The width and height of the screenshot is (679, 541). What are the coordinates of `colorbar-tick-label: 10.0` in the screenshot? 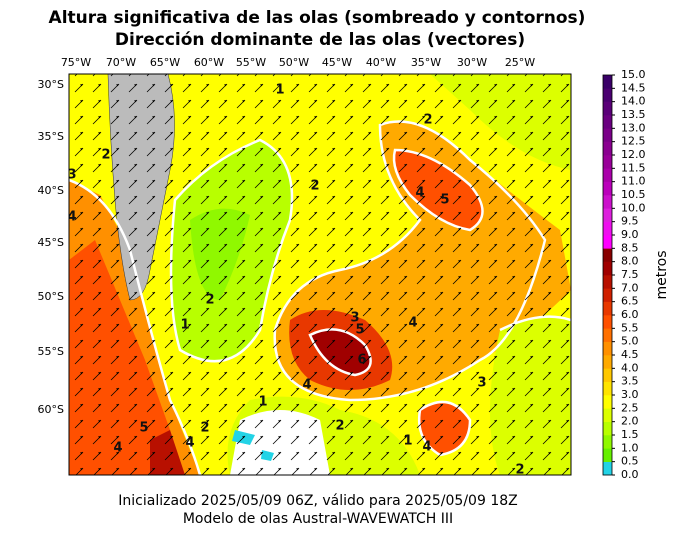 It's located at (633, 207).